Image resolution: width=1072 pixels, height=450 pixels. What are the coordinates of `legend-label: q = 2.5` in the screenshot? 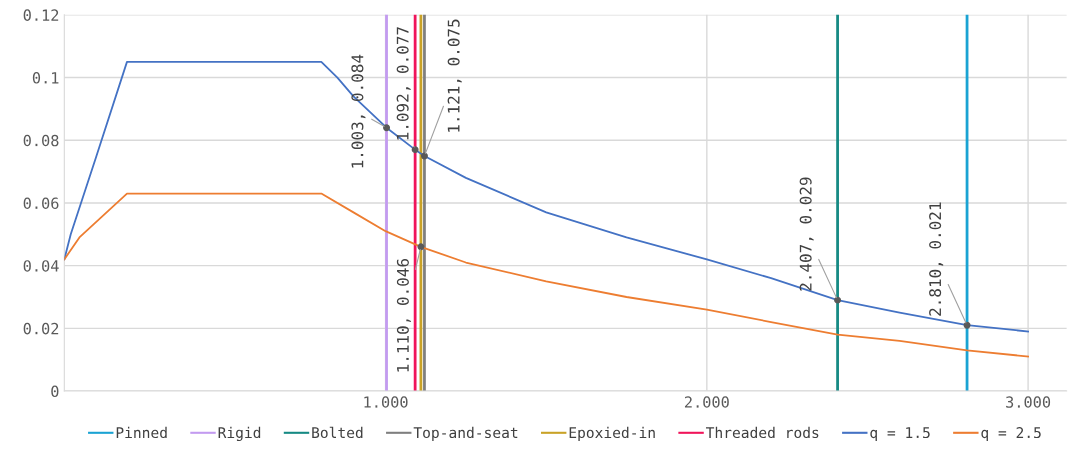 It's located at (1011, 434).